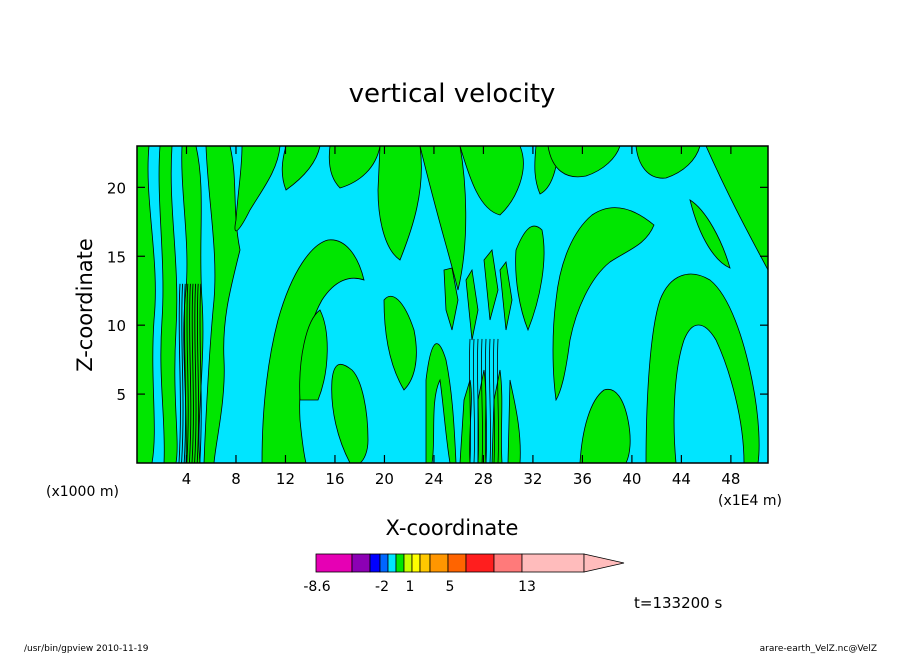 Image resolution: width=904 pixels, height=654 pixels. Describe the element at coordinates (187, 479) in the screenshot. I see `x-tick-label: 4` at that location.